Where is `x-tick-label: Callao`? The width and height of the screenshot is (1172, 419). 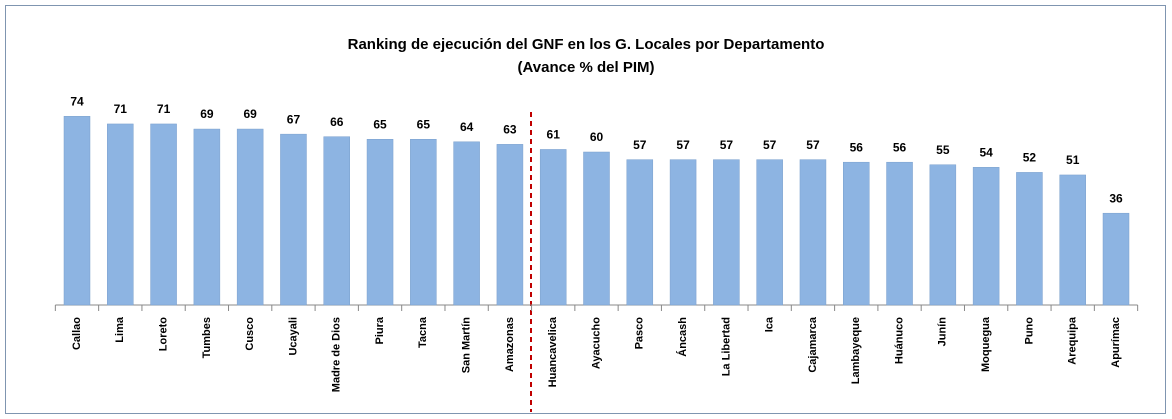 x-tick-label: Callao is located at coordinates (77, 333).